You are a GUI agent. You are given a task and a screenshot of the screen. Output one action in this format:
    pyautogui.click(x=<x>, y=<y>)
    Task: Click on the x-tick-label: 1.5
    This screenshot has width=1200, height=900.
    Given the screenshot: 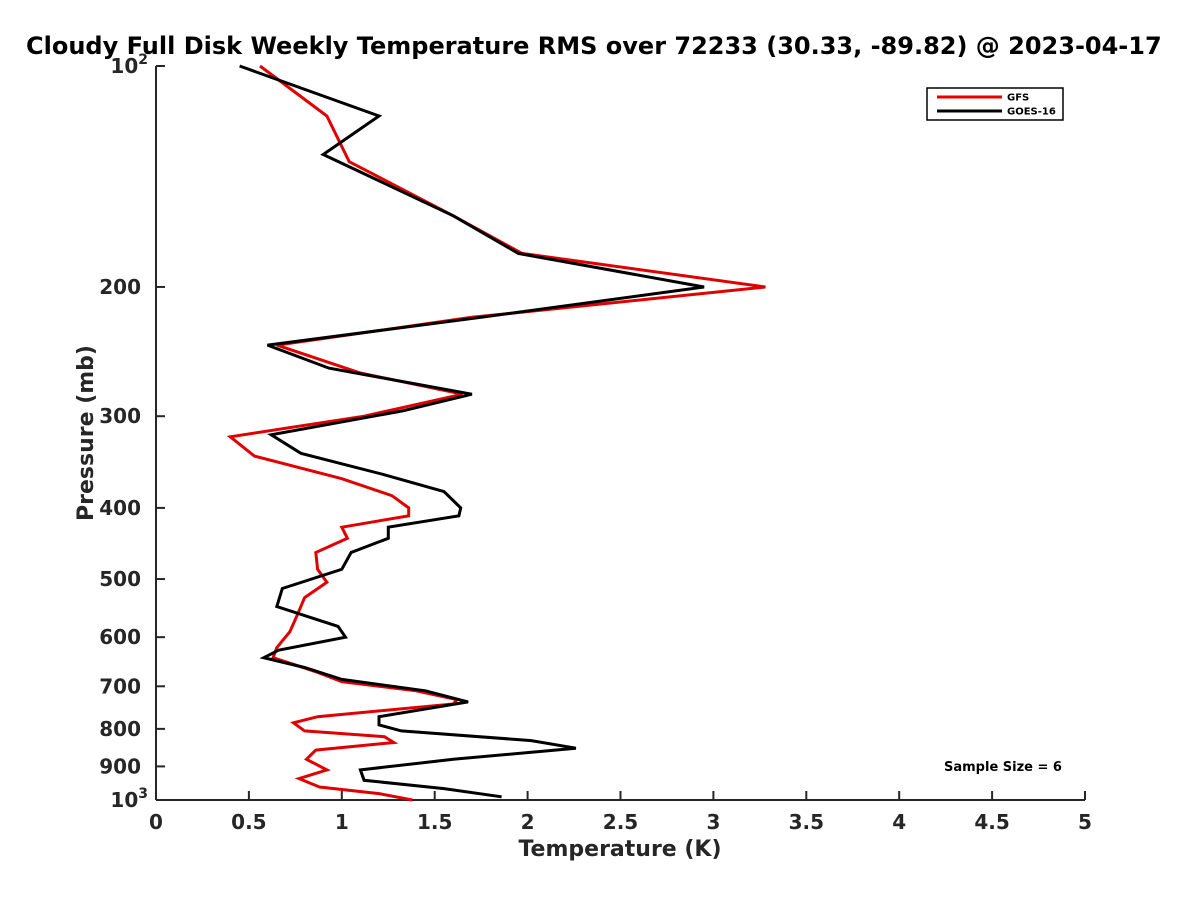 What is the action you would take?
    pyautogui.click(x=434, y=822)
    